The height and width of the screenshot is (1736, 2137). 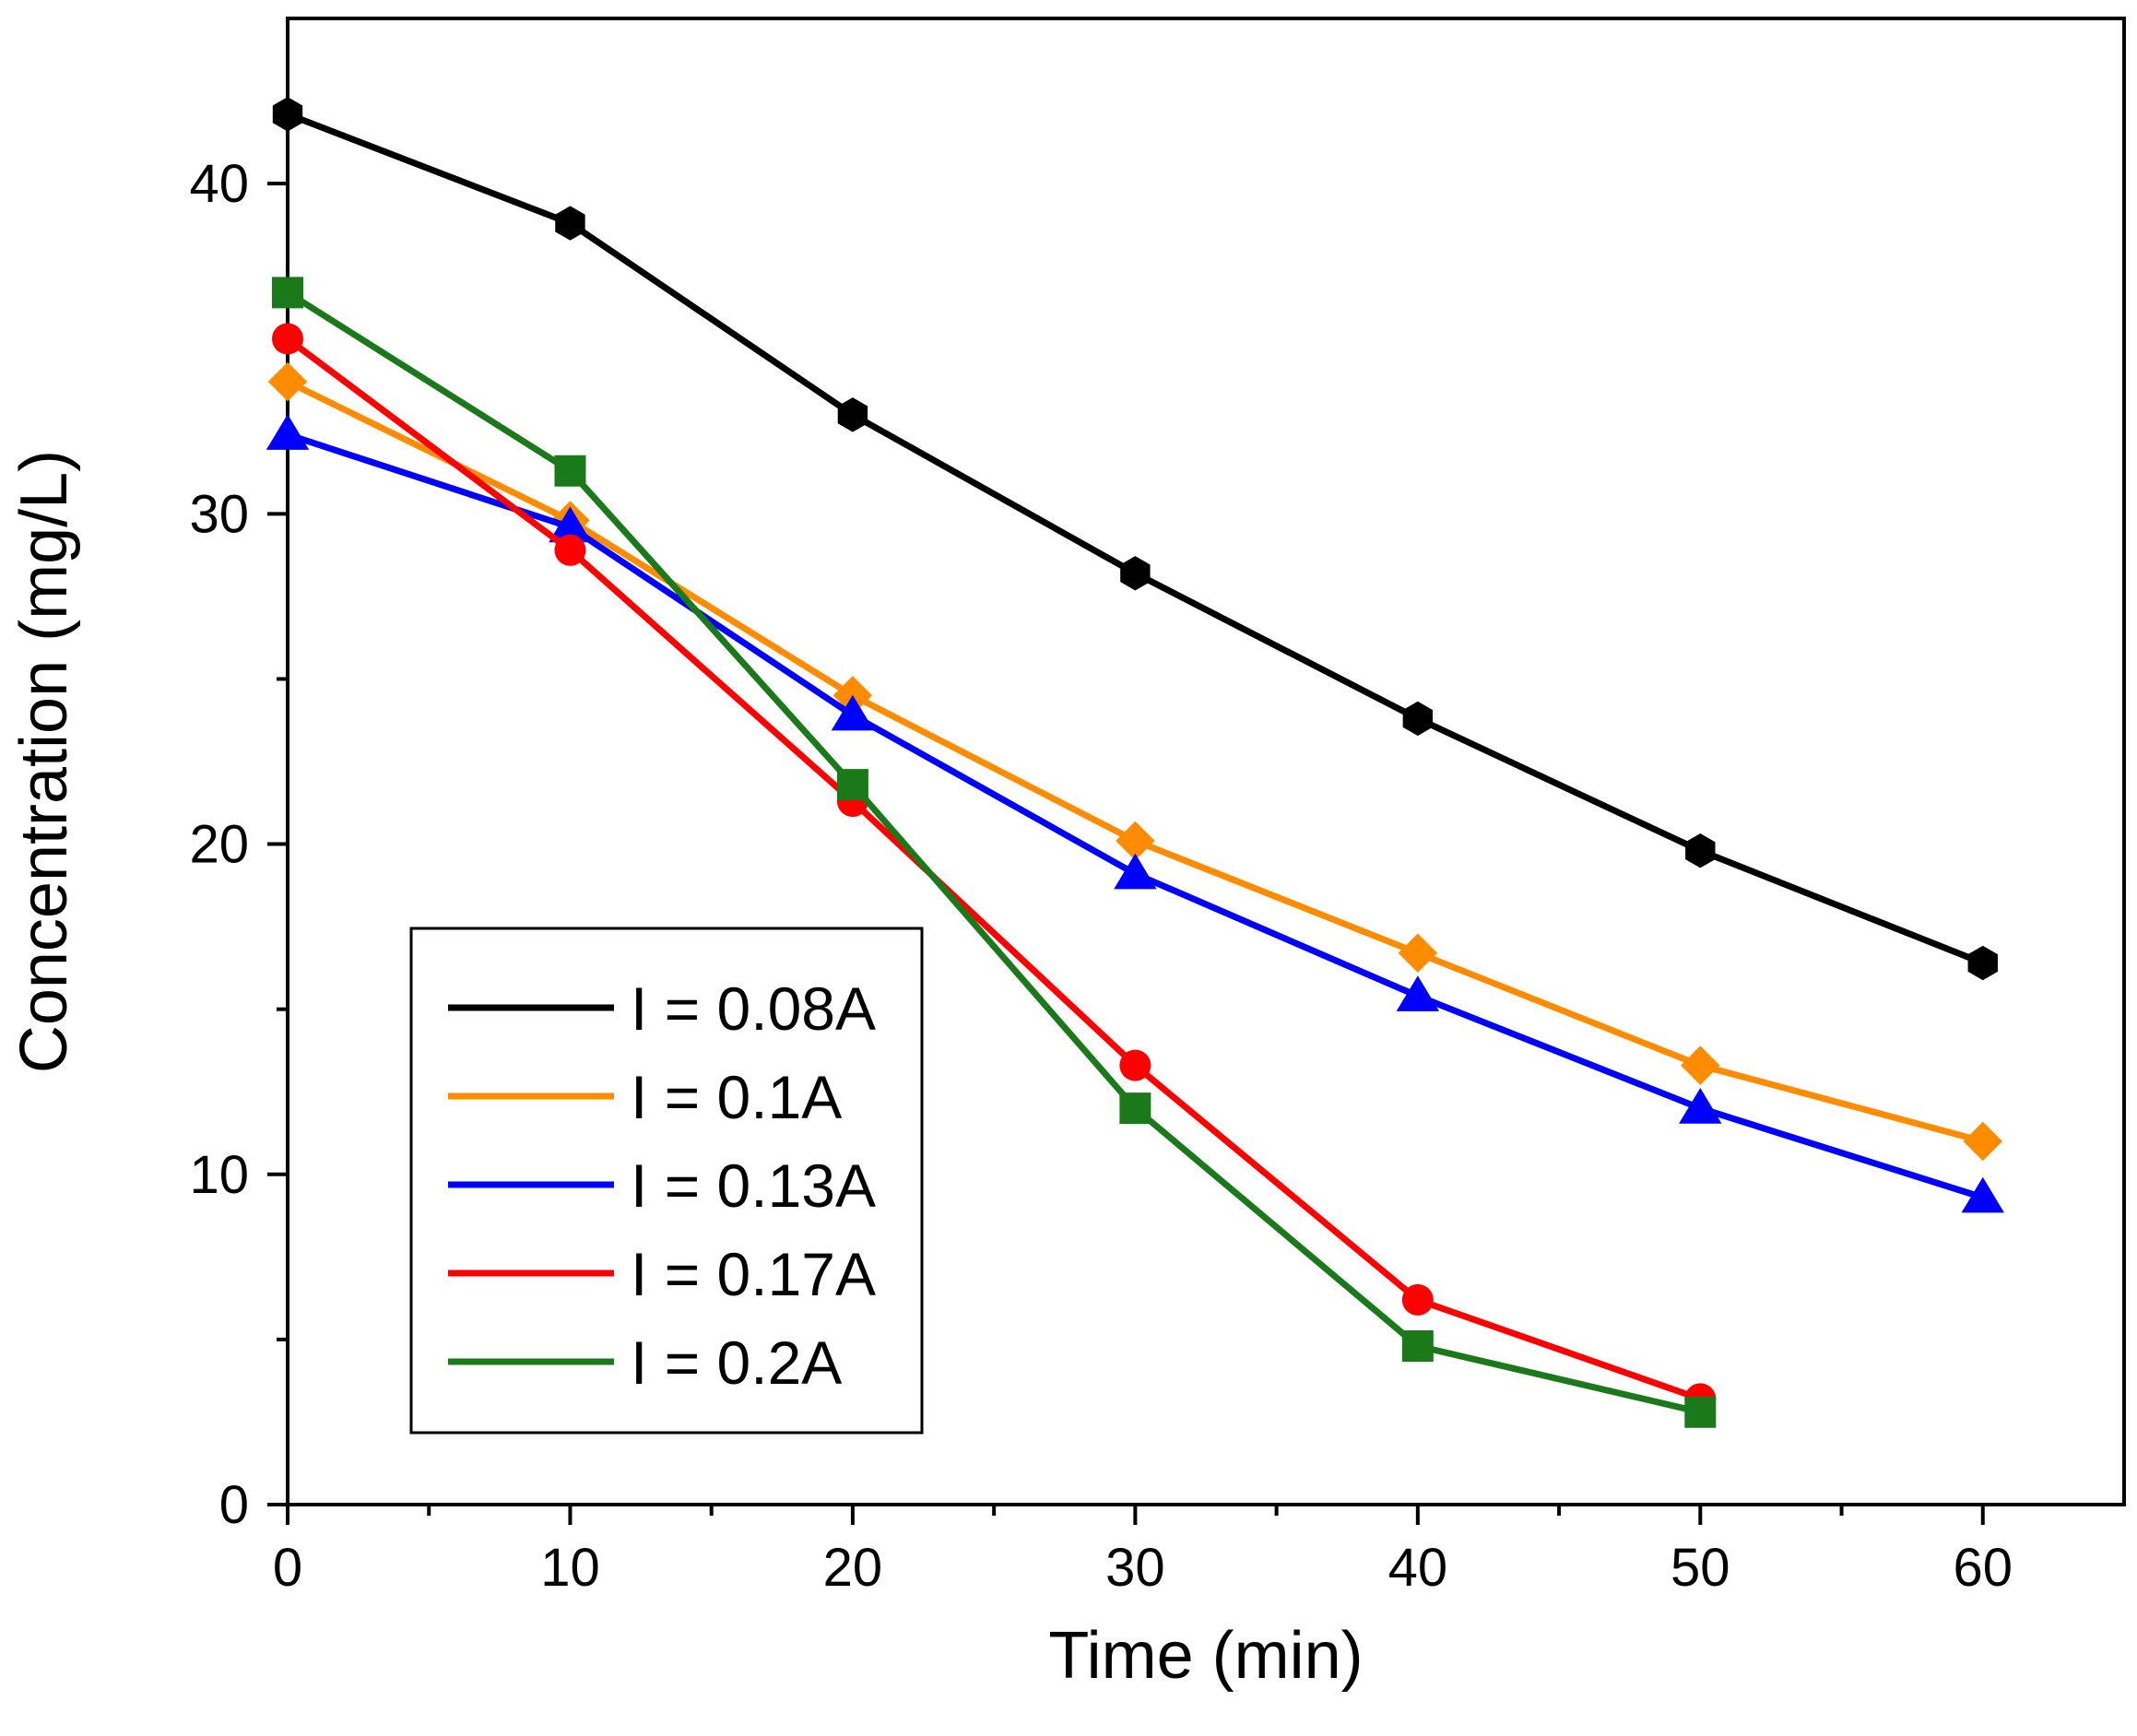 I want to click on legend-label: I = 0.2A, so click(x=736, y=1363).